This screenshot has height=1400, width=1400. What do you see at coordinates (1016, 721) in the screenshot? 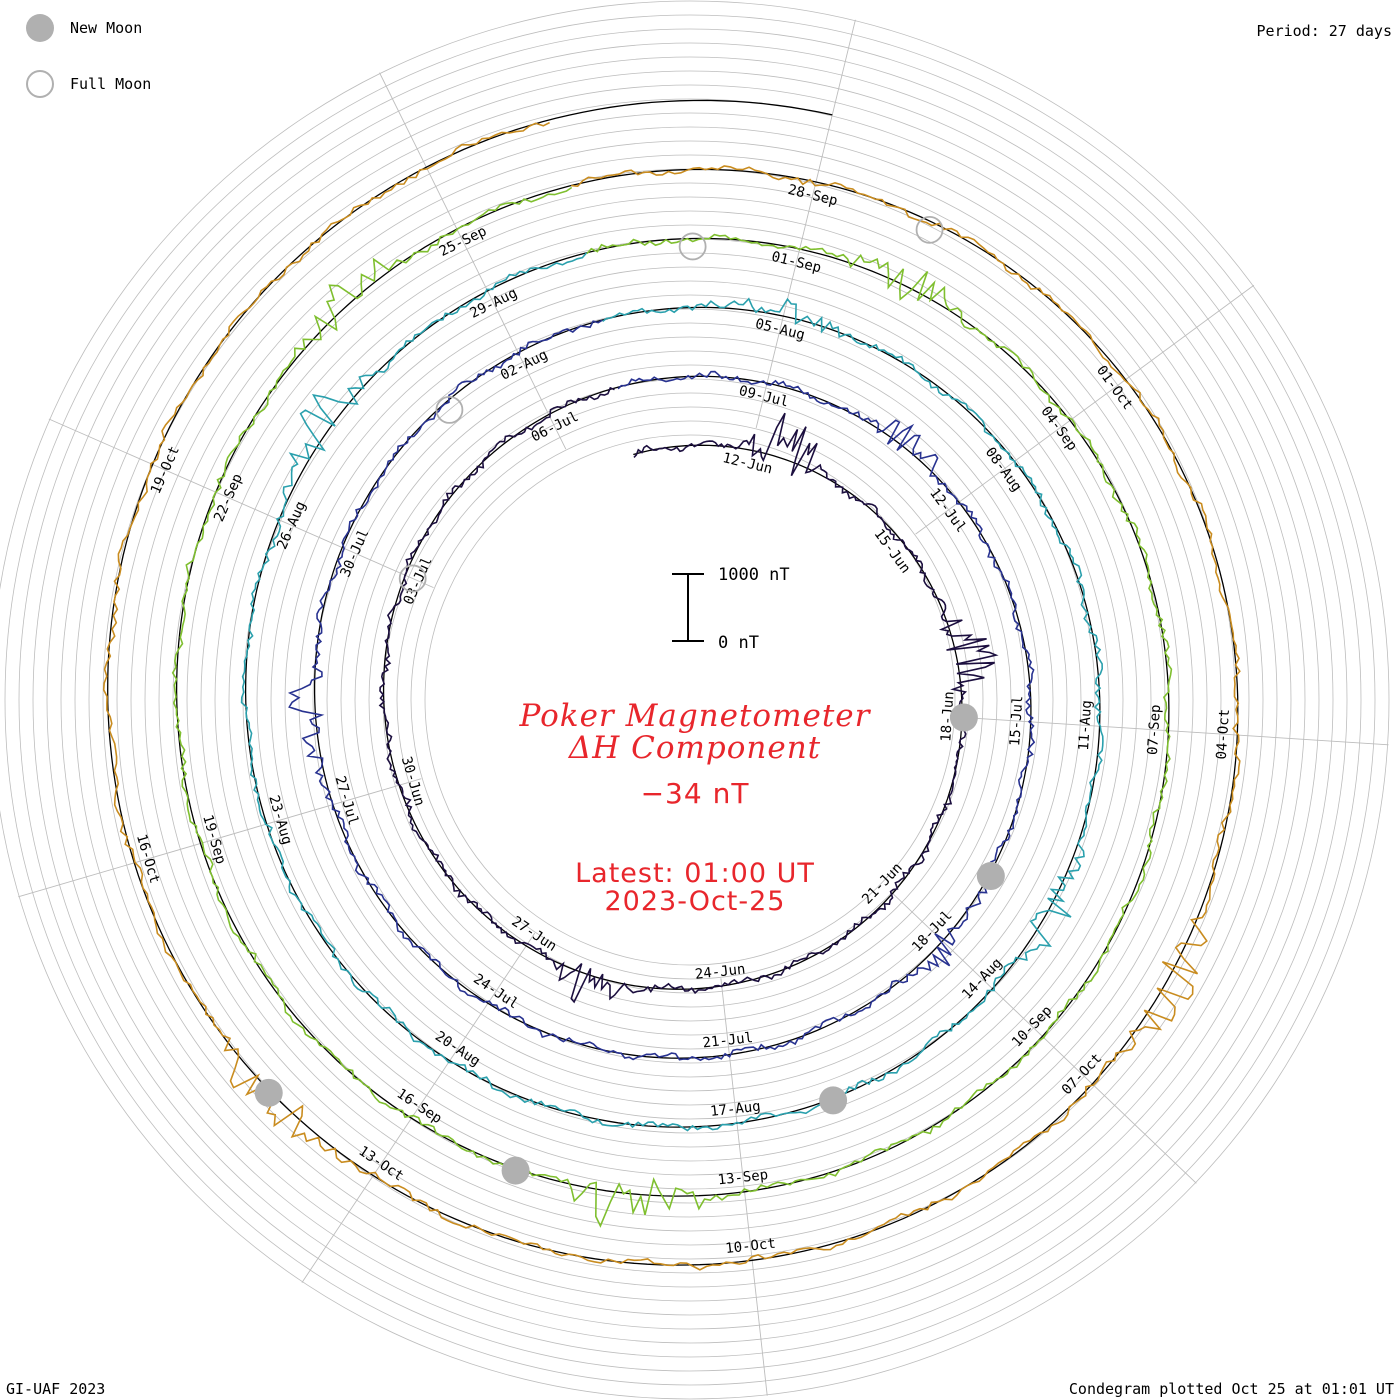
I see `date-label: 15-Jul` at bounding box center [1016, 721].